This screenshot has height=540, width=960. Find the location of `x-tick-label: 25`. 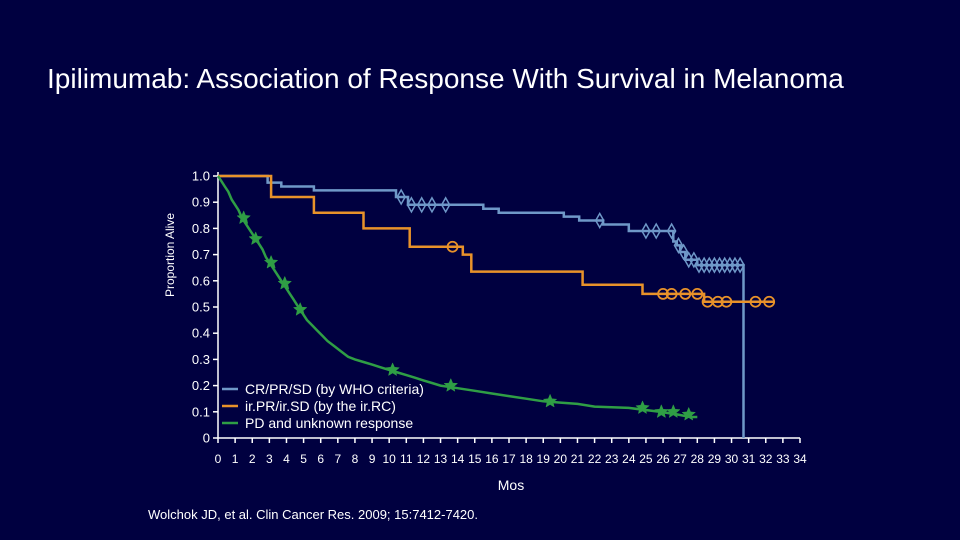

x-tick-label: 25 is located at coordinates (646, 459).